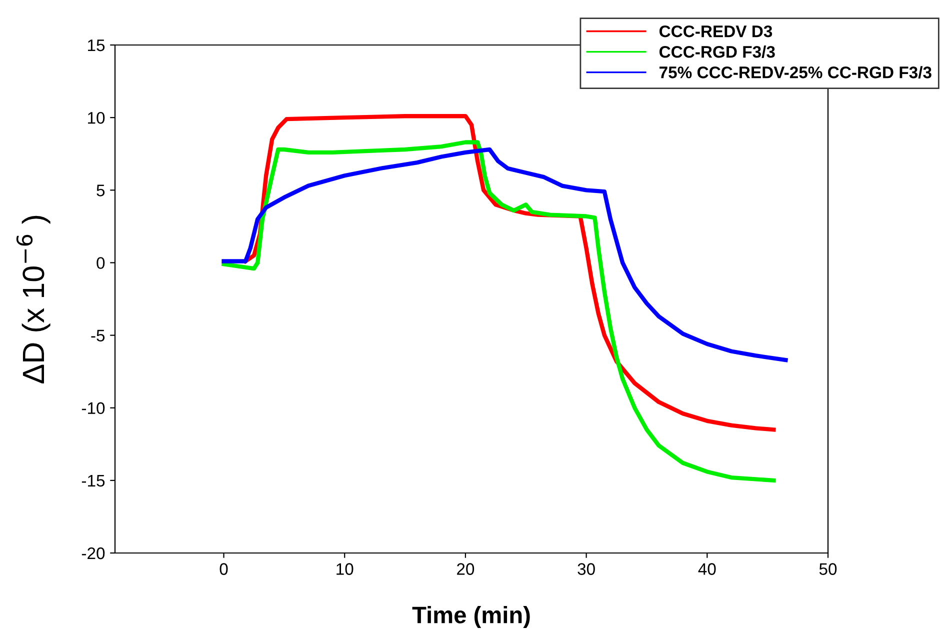  What do you see at coordinates (93, 408) in the screenshot?
I see `y-tick-label: -10` at bounding box center [93, 408].